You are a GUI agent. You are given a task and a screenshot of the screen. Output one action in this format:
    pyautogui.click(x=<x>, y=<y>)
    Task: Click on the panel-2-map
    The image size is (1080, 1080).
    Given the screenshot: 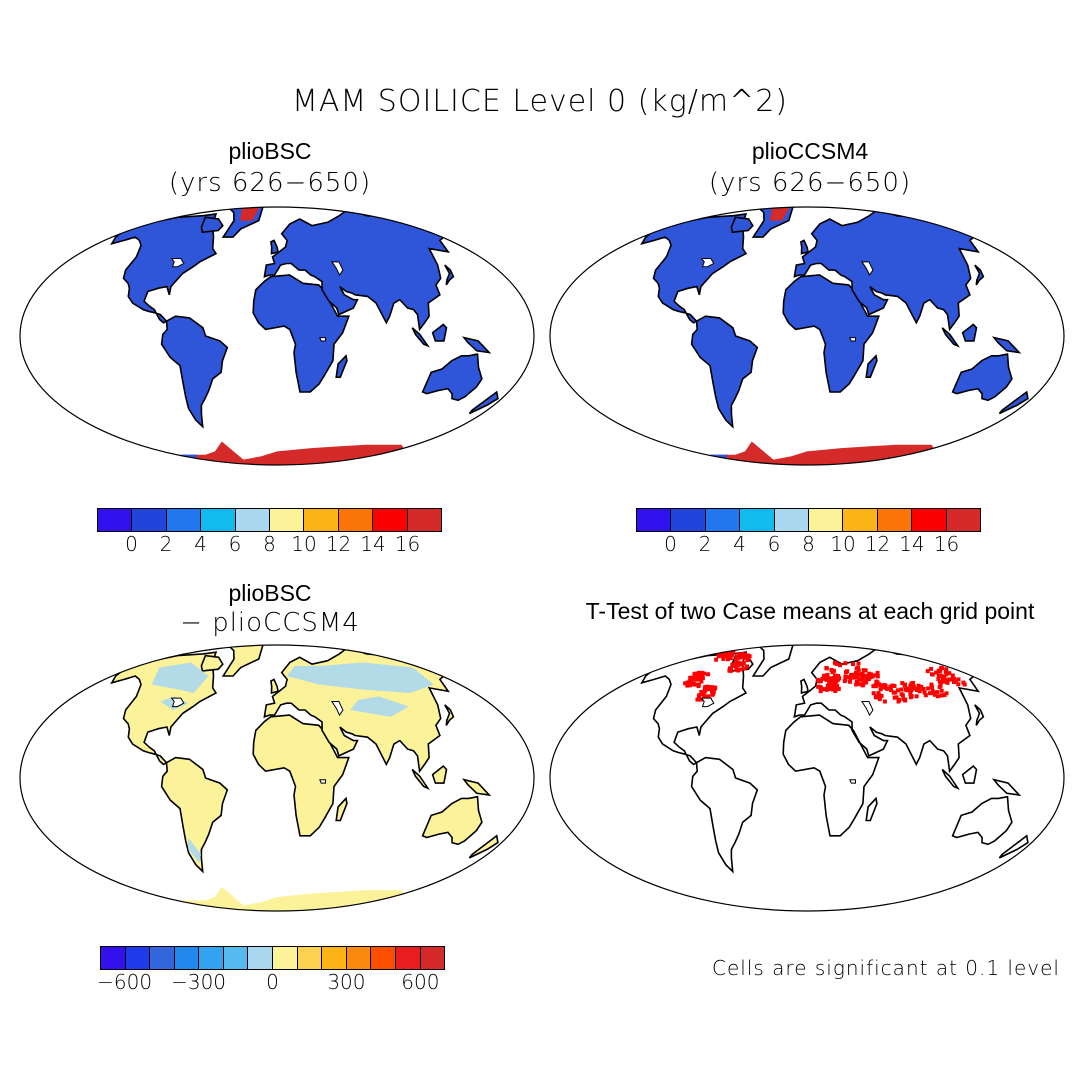 What is the action you would take?
    pyautogui.click(x=807, y=336)
    